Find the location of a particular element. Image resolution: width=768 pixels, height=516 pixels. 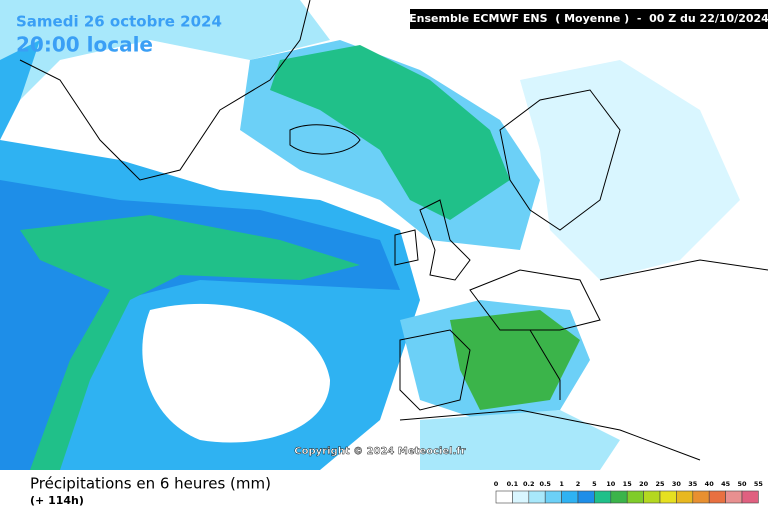

legend-label: 0.1 is located at coordinates (513, 484).